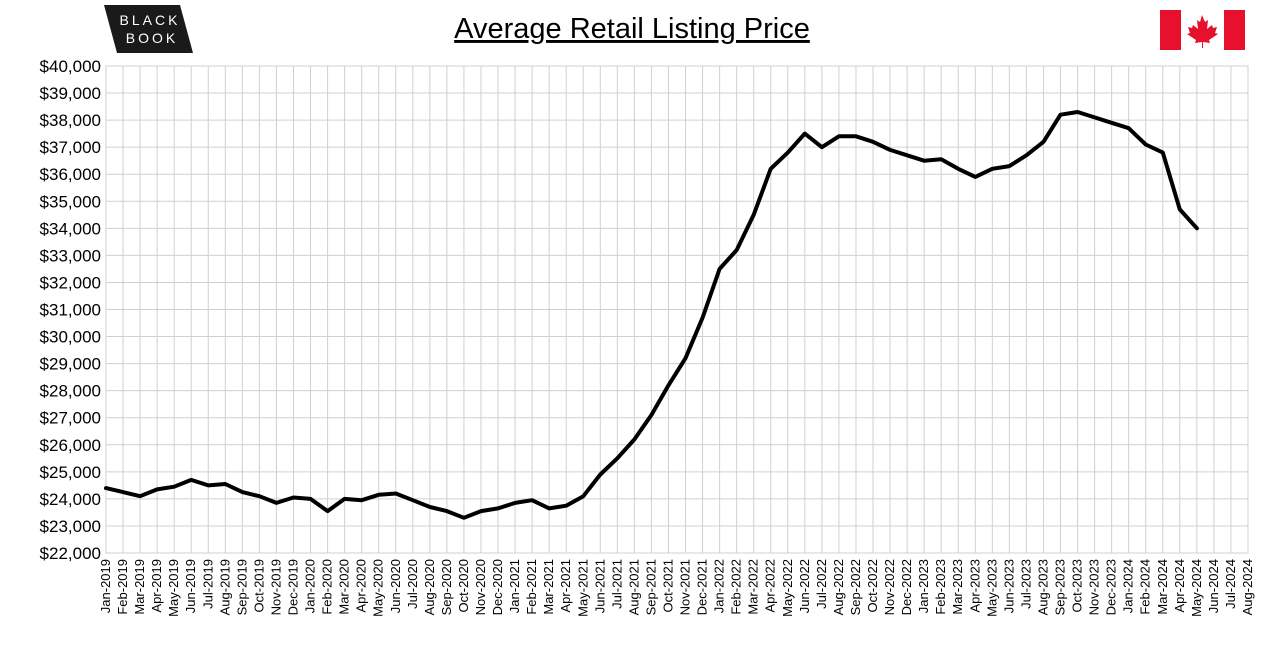 The image size is (1264, 645). Describe the element at coordinates (122, 587) in the screenshot. I see `x-tick-label: Feb-2019` at that location.